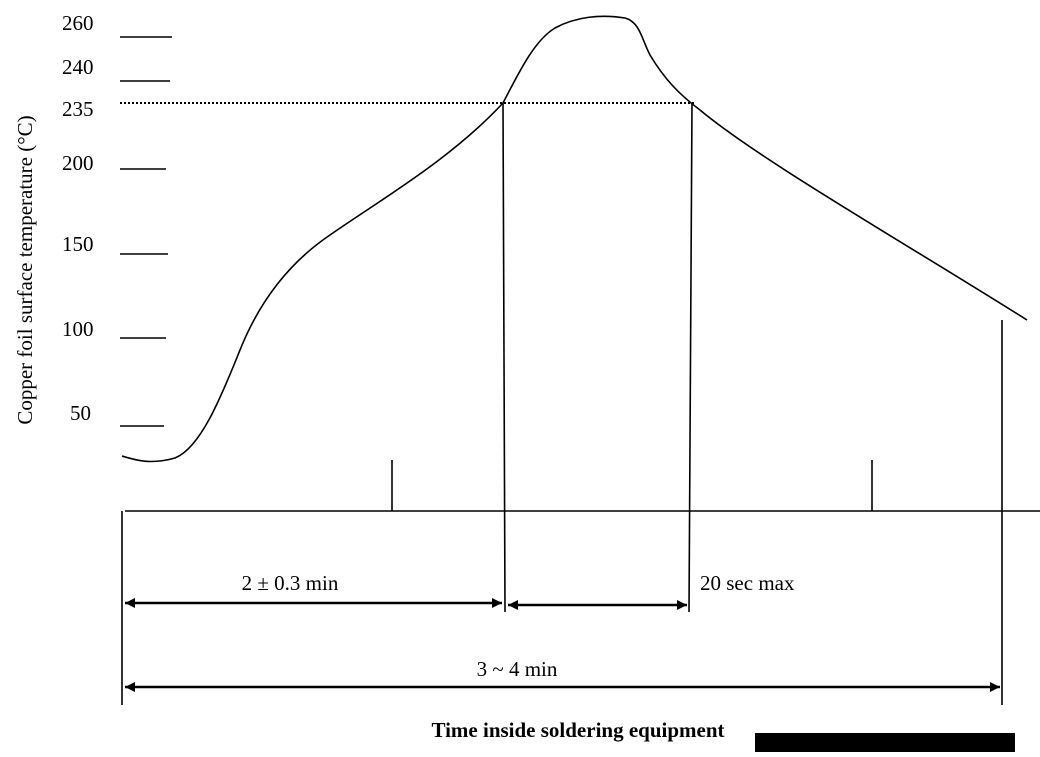  Describe the element at coordinates (577, 730) in the screenshot. I see `x-axis-label: Time inside soldering equipment` at that location.